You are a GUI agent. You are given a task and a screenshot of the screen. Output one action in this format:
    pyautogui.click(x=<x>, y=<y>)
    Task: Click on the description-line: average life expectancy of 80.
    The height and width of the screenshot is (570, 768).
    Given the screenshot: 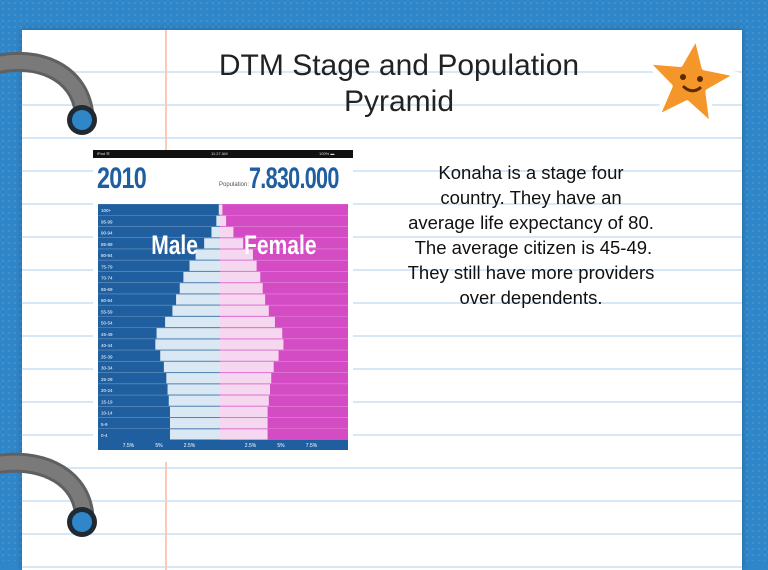 What is the action you would take?
    pyautogui.click(x=531, y=222)
    